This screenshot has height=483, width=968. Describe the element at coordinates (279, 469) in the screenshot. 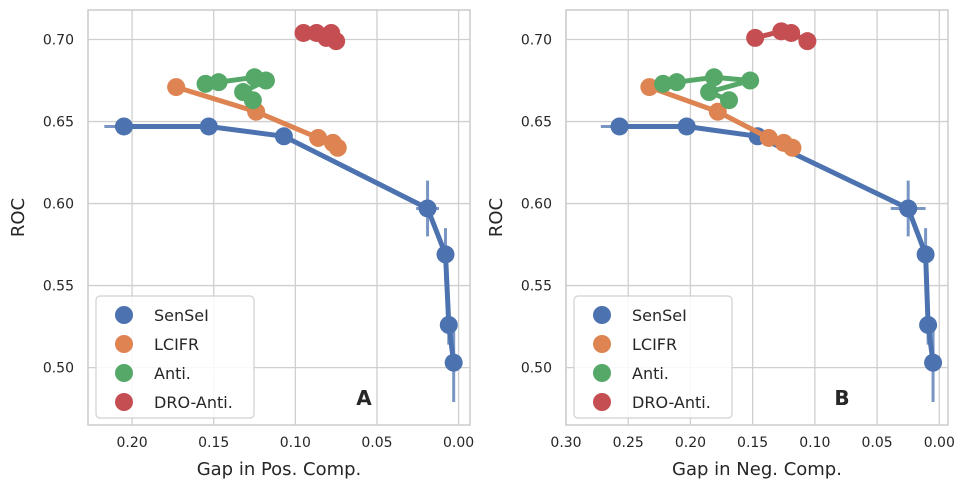

I see `x-axis-label: Gap in Pos. Comp.` at that location.